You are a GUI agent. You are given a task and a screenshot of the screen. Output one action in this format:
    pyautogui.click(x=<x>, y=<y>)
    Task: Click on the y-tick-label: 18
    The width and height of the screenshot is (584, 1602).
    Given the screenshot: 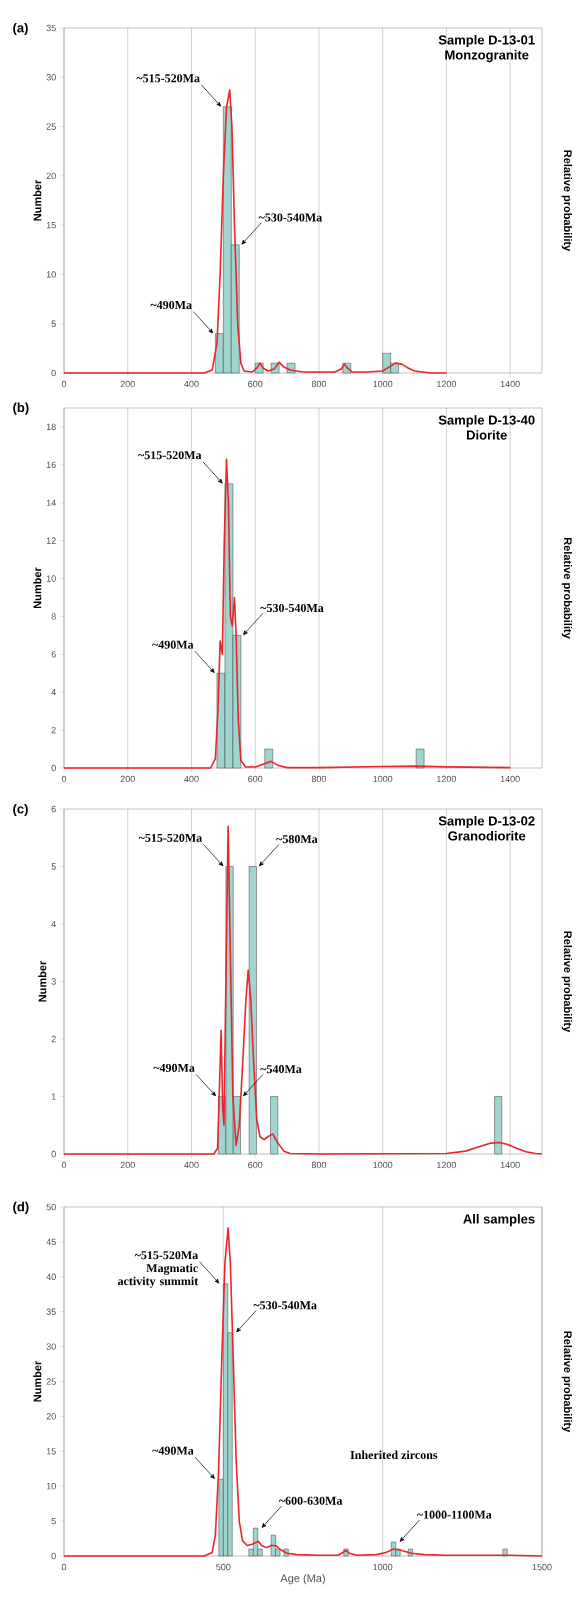 What is the action you would take?
    pyautogui.click(x=51, y=427)
    